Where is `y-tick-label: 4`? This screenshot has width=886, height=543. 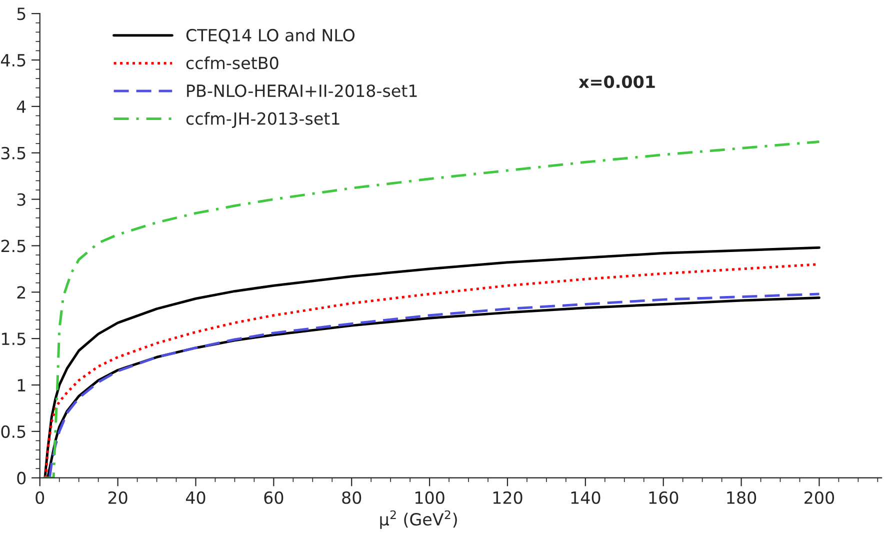 y-tick-label: 4 is located at coordinates (21, 106).